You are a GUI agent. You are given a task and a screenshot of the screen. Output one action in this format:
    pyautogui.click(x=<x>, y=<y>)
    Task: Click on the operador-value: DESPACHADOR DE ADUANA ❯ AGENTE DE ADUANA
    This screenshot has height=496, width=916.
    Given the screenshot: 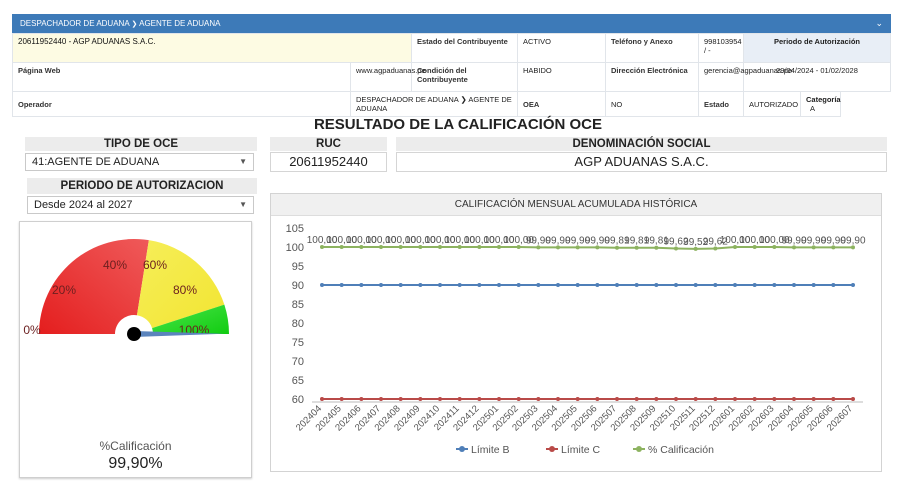 What is the action you would take?
    pyautogui.click(x=434, y=104)
    